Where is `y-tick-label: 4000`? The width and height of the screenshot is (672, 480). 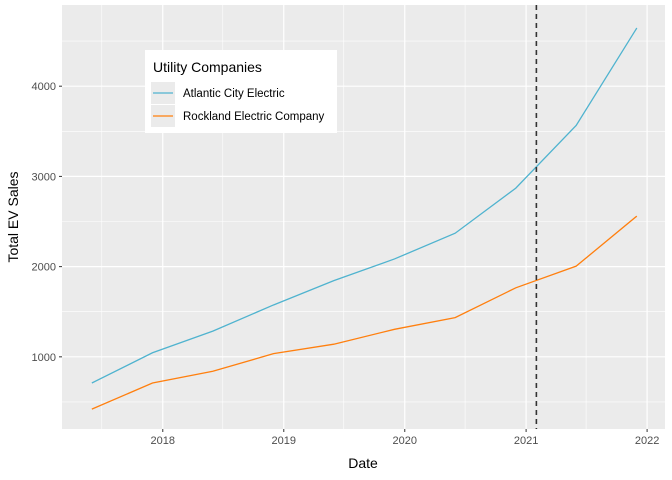
y-tick-label: 4000 is located at coordinates (44, 87).